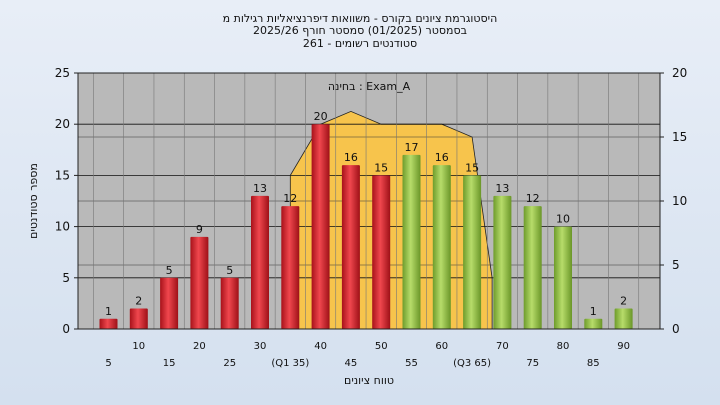  Describe the element at coordinates (199, 346) in the screenshot. I see `x-tick-label: 20` at that location.